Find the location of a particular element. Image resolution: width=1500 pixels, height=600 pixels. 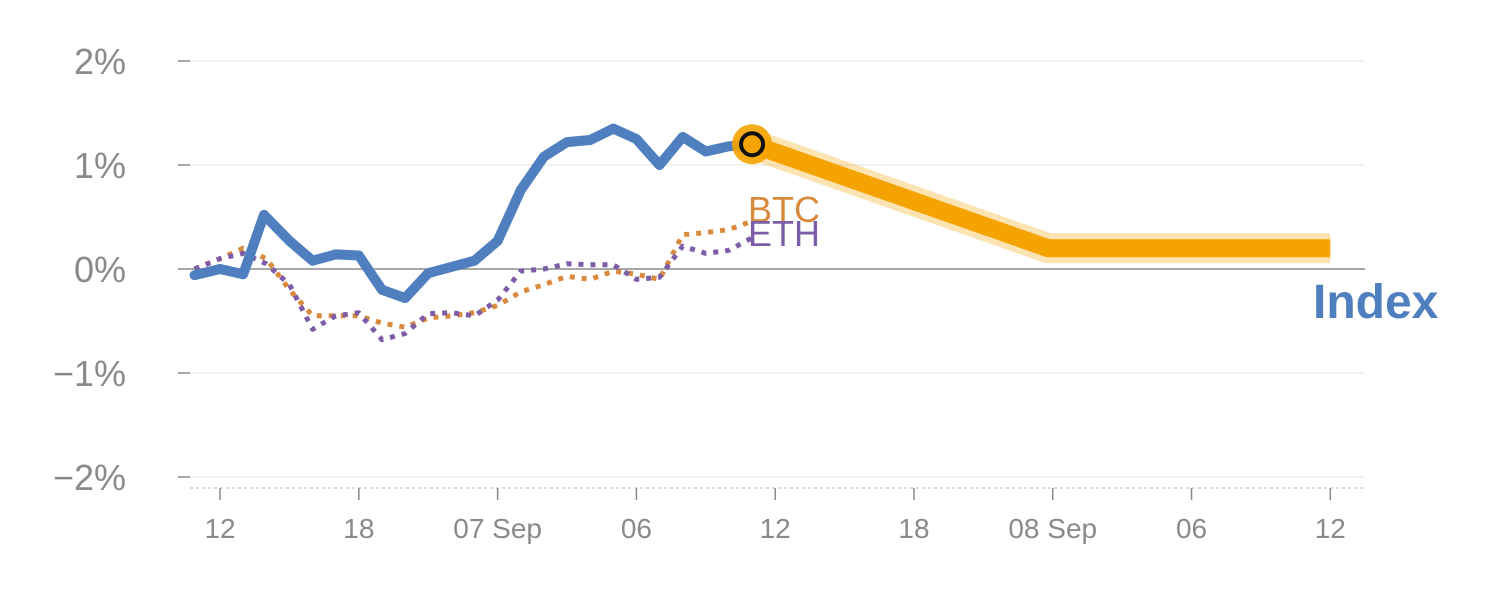

x-axis: 12 18 07 Sep 06 12 18 08 Sep 06 12 is located at coordinates (775, 516).